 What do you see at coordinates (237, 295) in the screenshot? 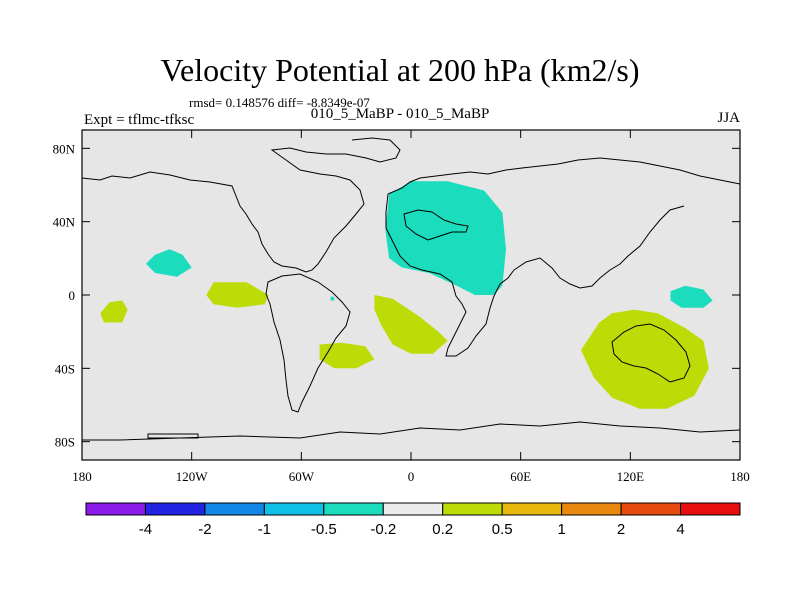
I see `anomaly-south-pacific-east` at bounding box center [237, 295].